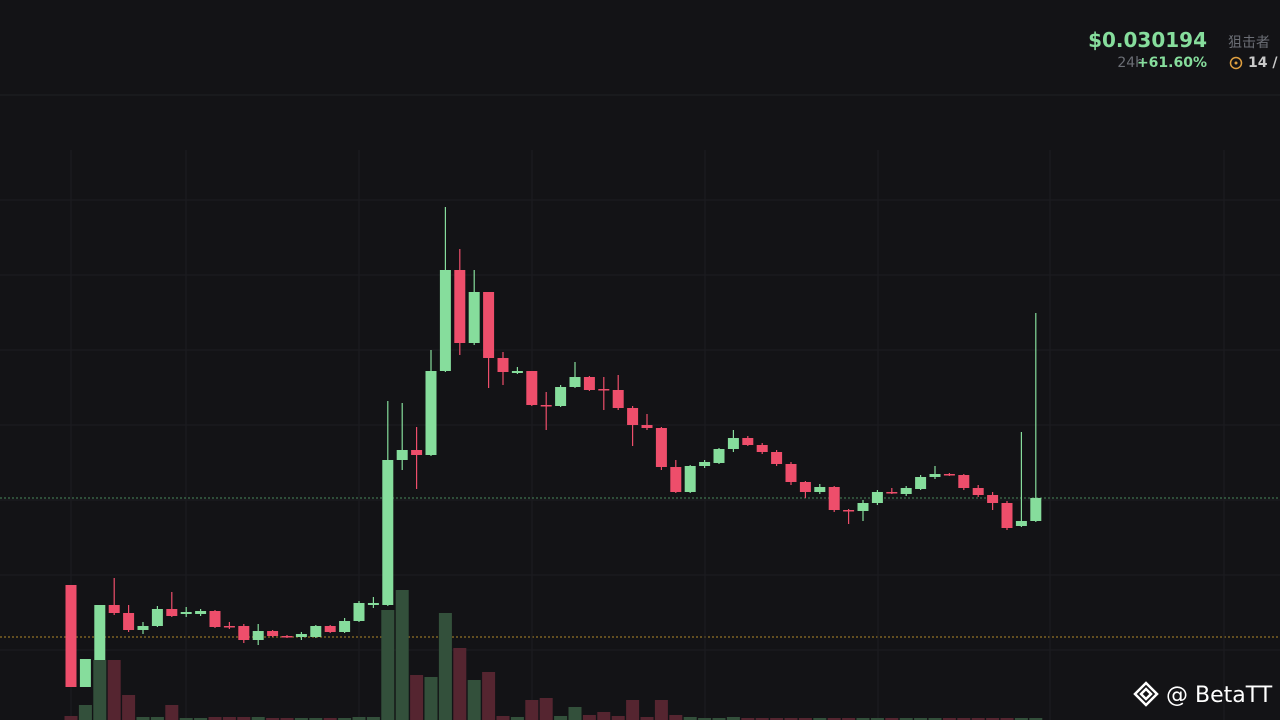 The width and height of the screenshot is (1280, 720). I want to click on watermark-icon, so click(1146, 694).